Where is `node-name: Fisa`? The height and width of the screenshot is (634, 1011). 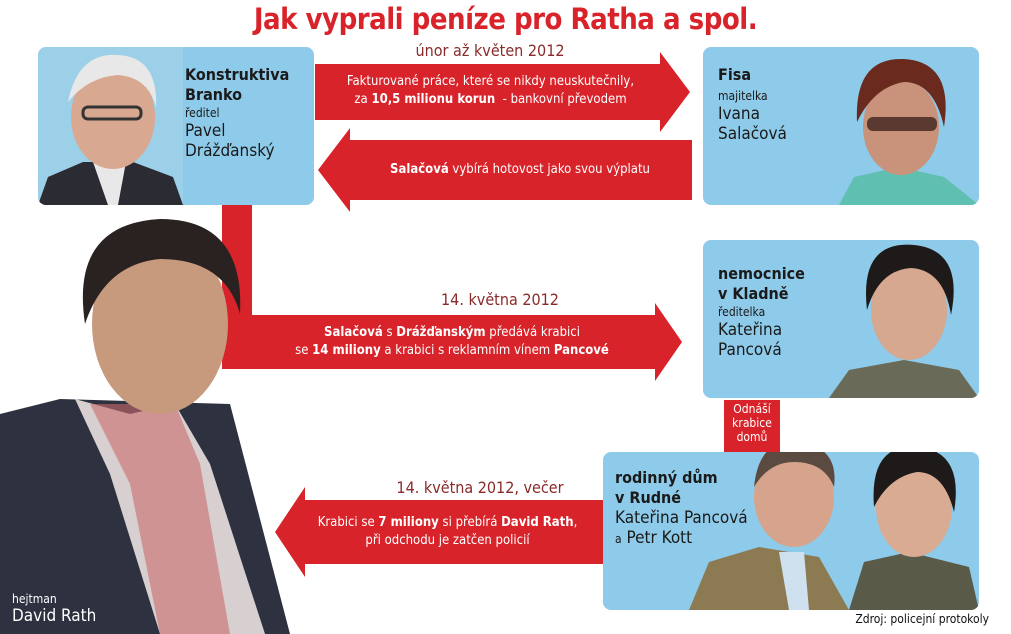 node-name: Fisa is located at coordinates (735, 74).